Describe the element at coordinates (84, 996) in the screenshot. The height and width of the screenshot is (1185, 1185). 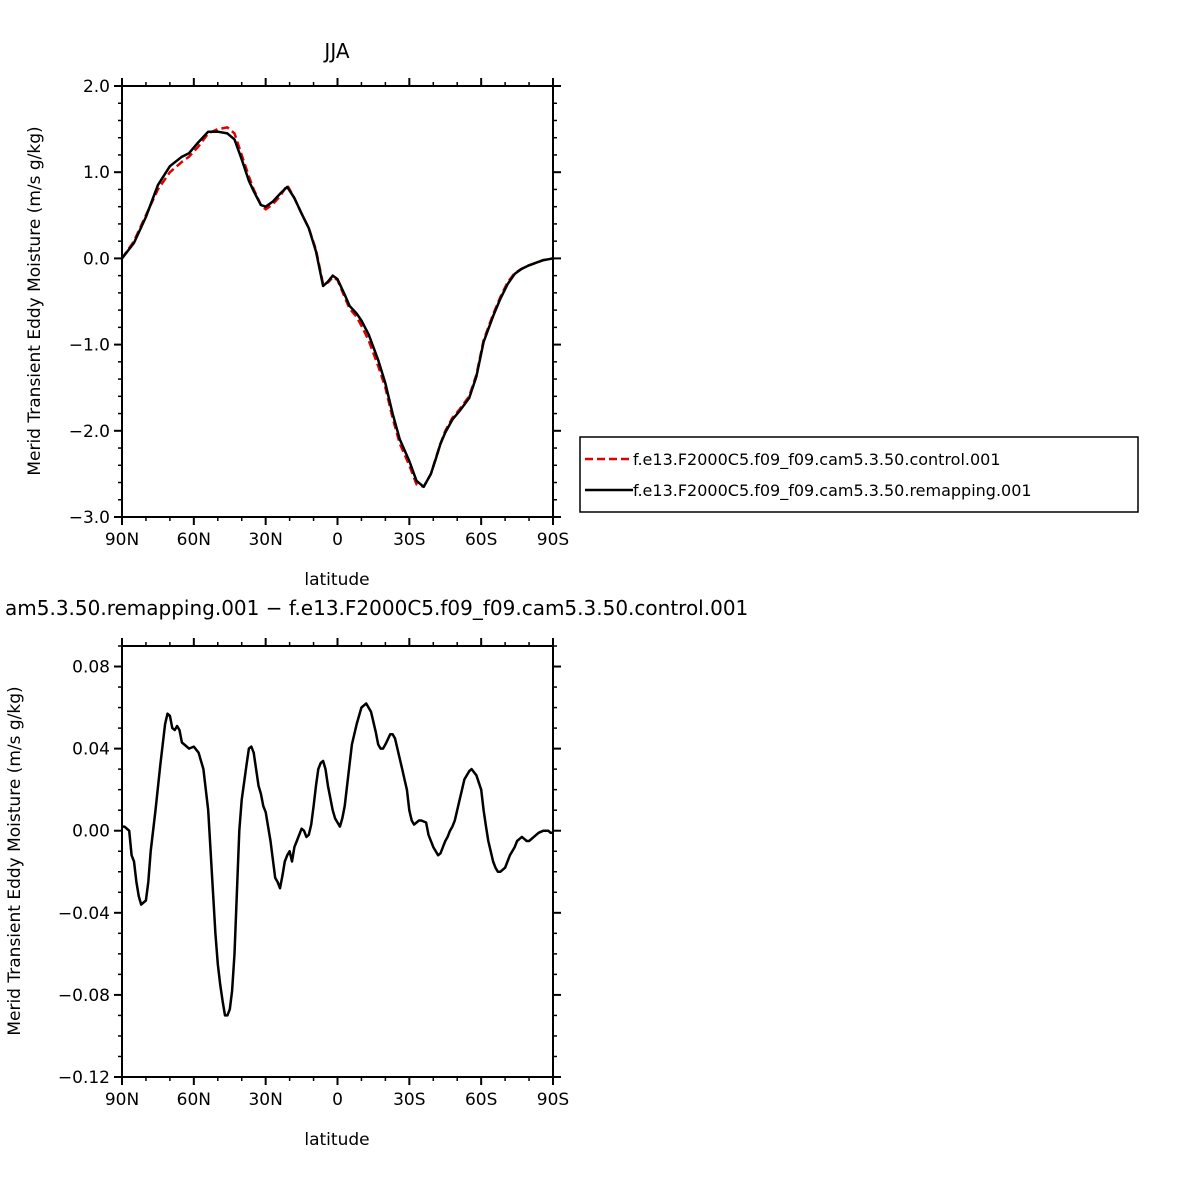
I see `y-tick-label: −0.08` at that location.